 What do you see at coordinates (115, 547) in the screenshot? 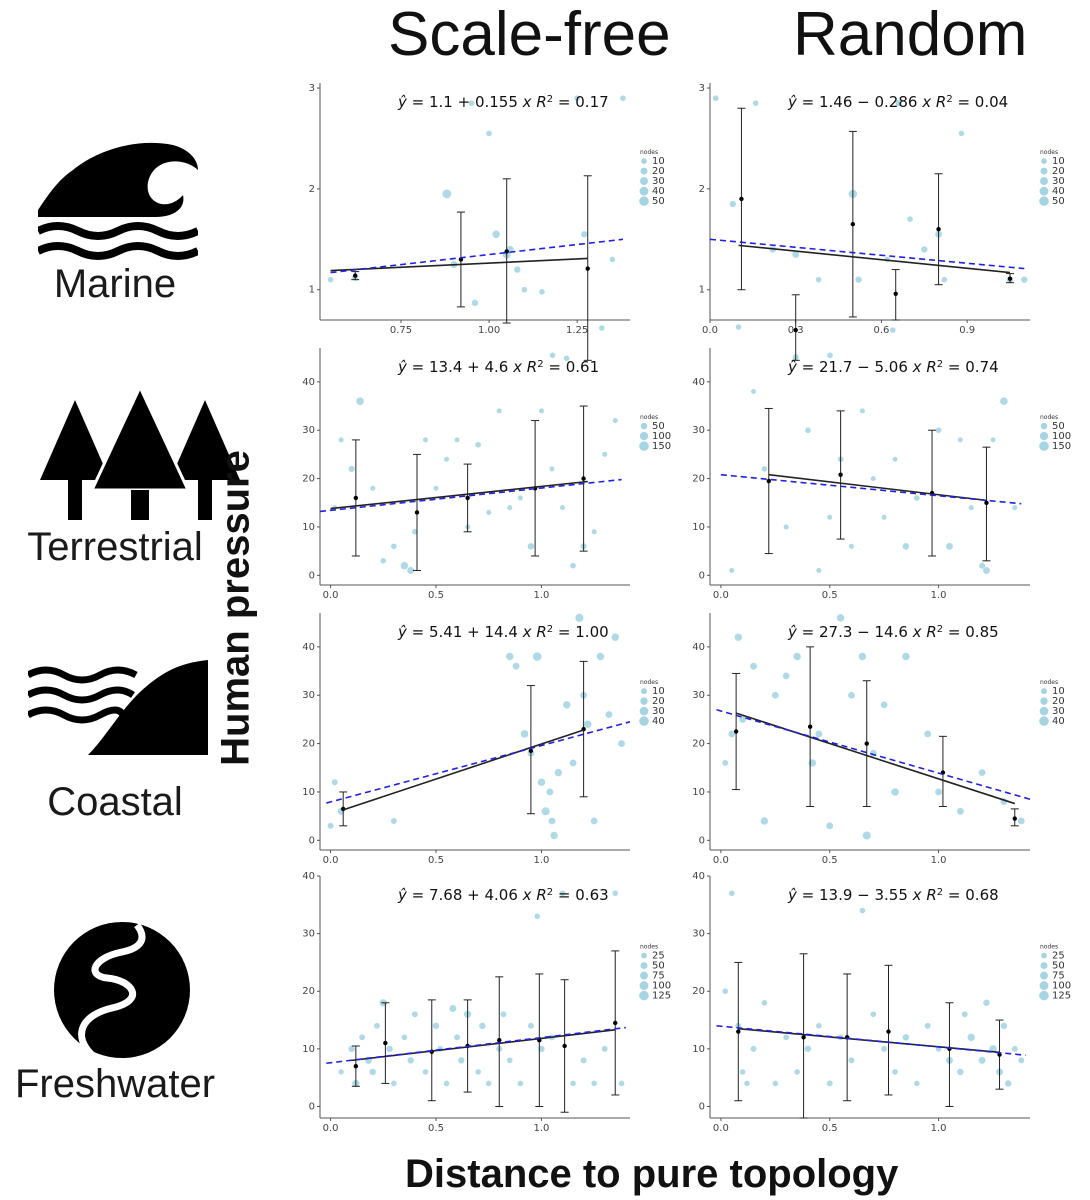
I see `row-label-terrestrial: Terrestrial` at bounding box center [115, 547].